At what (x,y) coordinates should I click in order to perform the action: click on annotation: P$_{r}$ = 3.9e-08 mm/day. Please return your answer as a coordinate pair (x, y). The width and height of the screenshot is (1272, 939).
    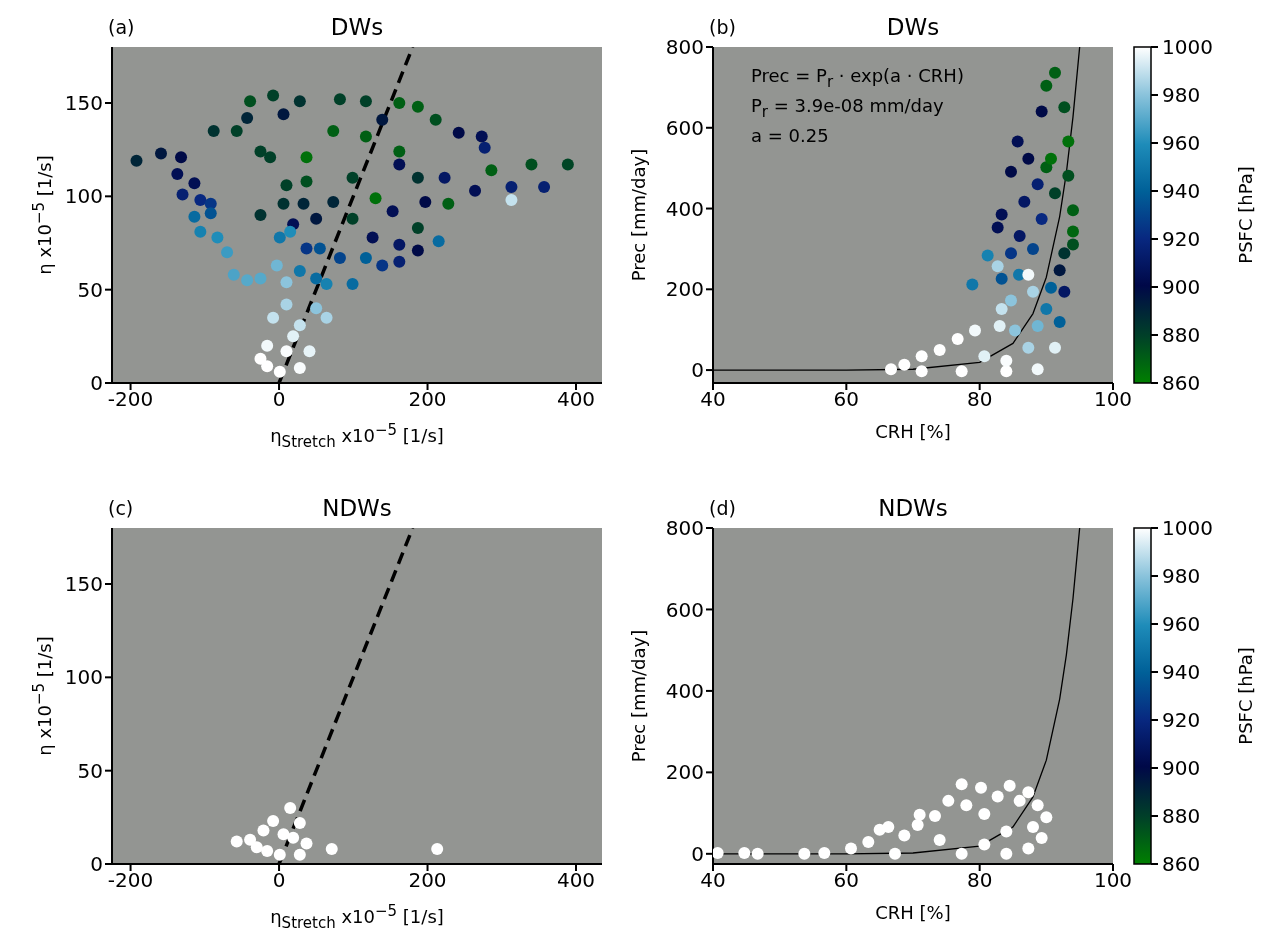
    Looking at the image, I should click on (847, 108).